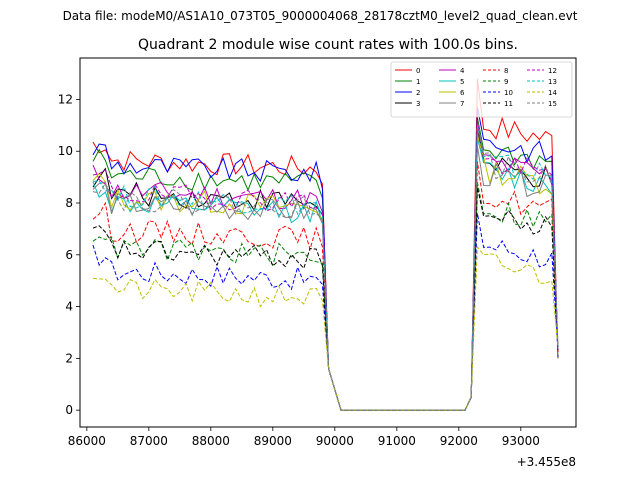 The width and height of the screenshot is (640, 480). Describe the element at coordinates (462, 82) in the screenshot. I see `legend-label-5: 5` at that location.